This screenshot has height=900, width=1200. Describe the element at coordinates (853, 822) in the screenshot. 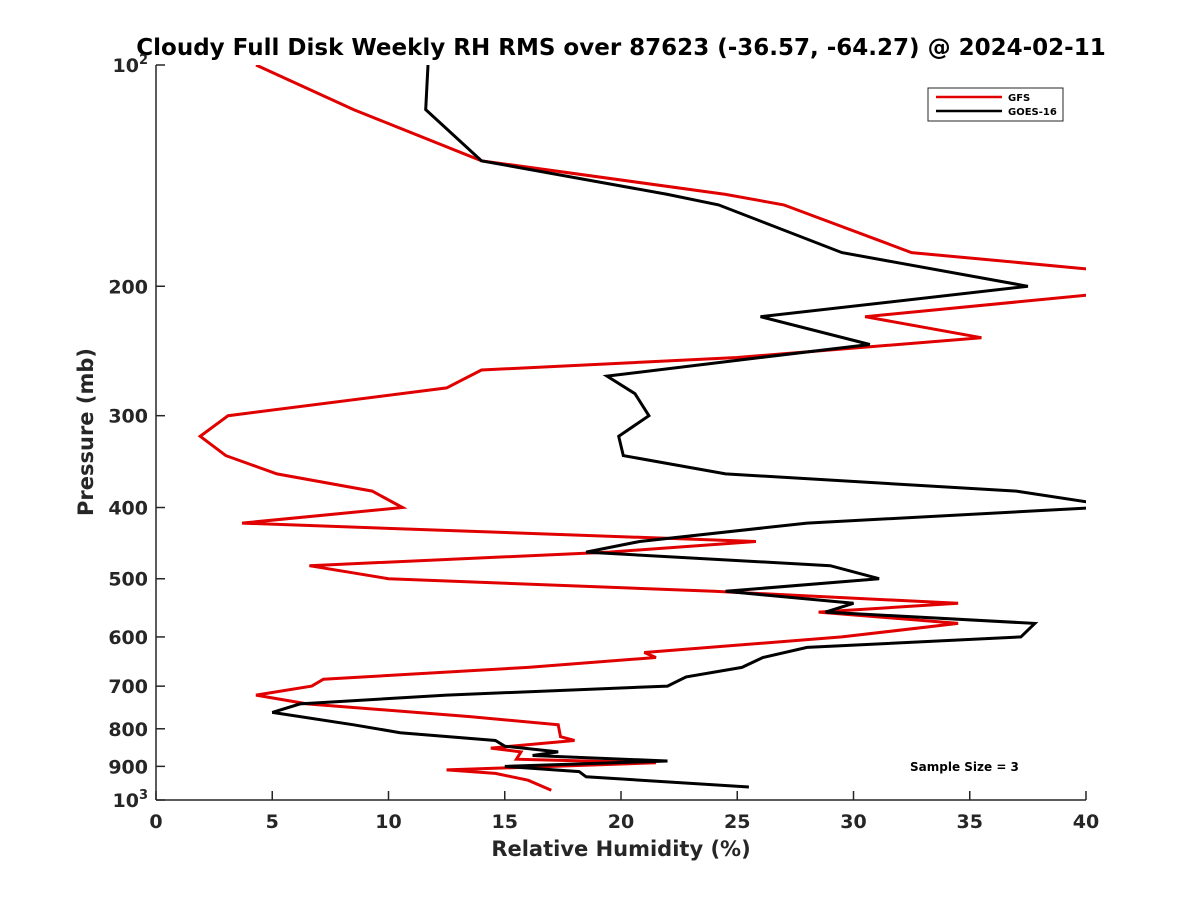

I see `x-tick-label: 30` at that location.